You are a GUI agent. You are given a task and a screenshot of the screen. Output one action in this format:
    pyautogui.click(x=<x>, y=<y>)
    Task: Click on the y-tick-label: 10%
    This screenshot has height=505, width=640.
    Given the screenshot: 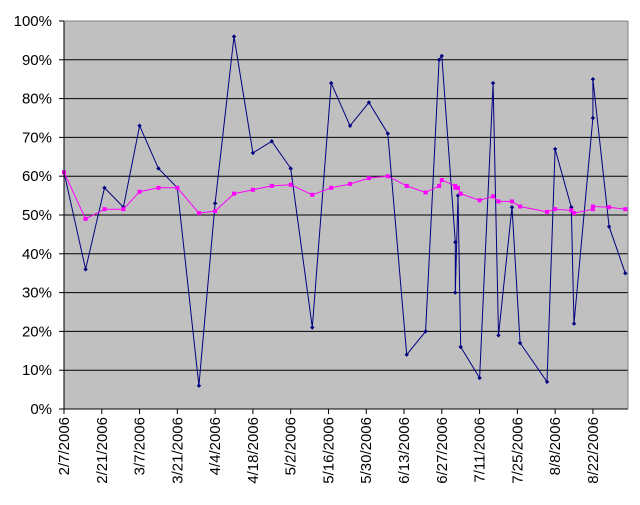 What is the action you would take?
    pyautogui.click(x=37, y=370)
    